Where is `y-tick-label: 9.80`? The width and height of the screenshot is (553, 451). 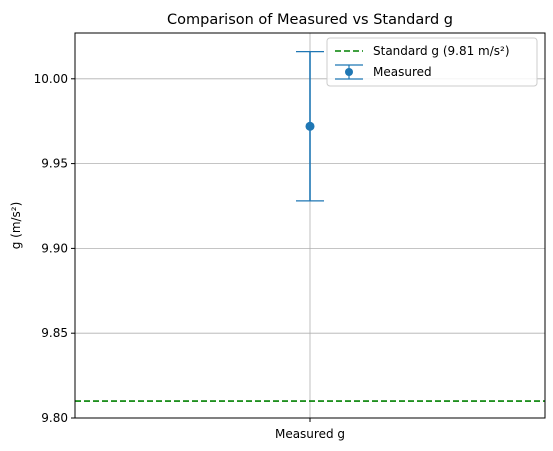 y-tick-label: 9.80 is located at coordinates (54, 418).